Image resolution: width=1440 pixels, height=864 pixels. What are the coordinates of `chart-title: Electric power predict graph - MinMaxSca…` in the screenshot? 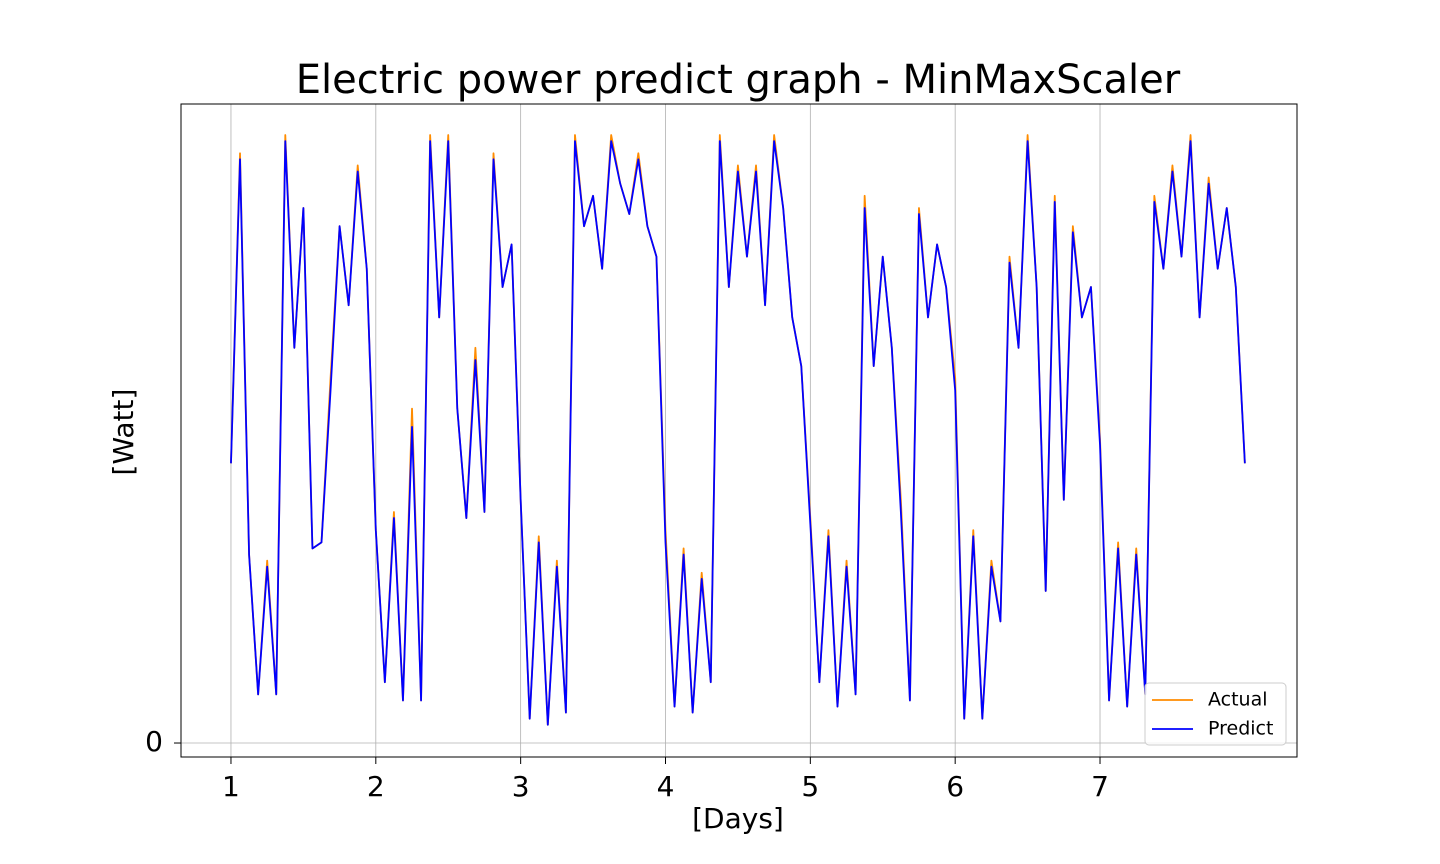 It's located at (738, 80).